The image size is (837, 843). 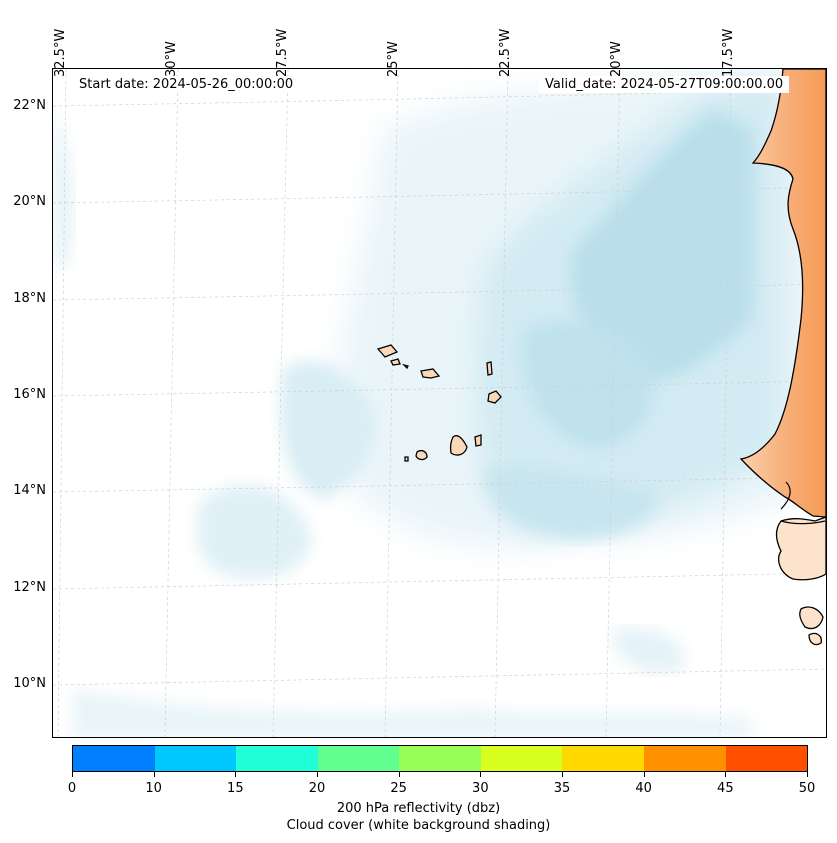 What do you see at coordinates (643, 788) in the screenshot?
I see `colorbar-tick-label: 40` at bounding box center [643, 788].